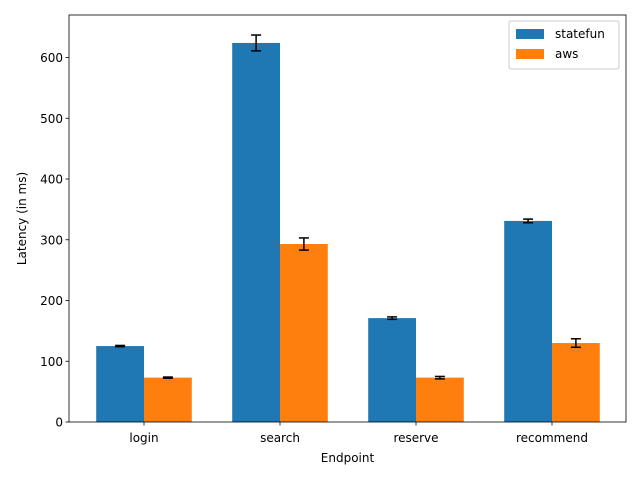 This screenshot has width=640, height=480. Describe the element at coordinates (415, 438) in the screenshot. I see `x-tick-label-reserve: reserve` at that location.